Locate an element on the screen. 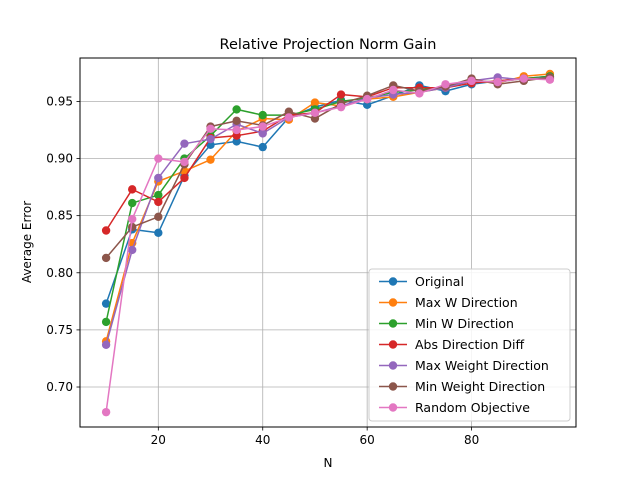 The width and height of the screenshot is (640, 480). chart-title: Relative Projection Norm Gain is located at coordinates (328, 45).